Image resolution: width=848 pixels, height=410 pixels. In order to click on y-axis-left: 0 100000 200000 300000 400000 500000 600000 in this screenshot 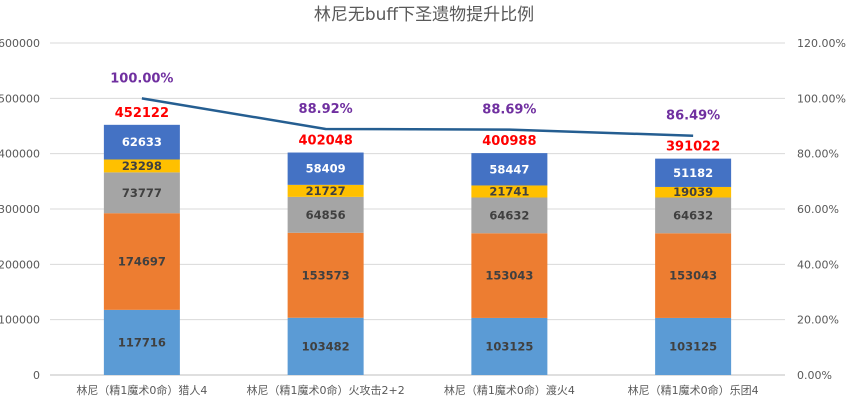, I will do `click(20, 209)`.